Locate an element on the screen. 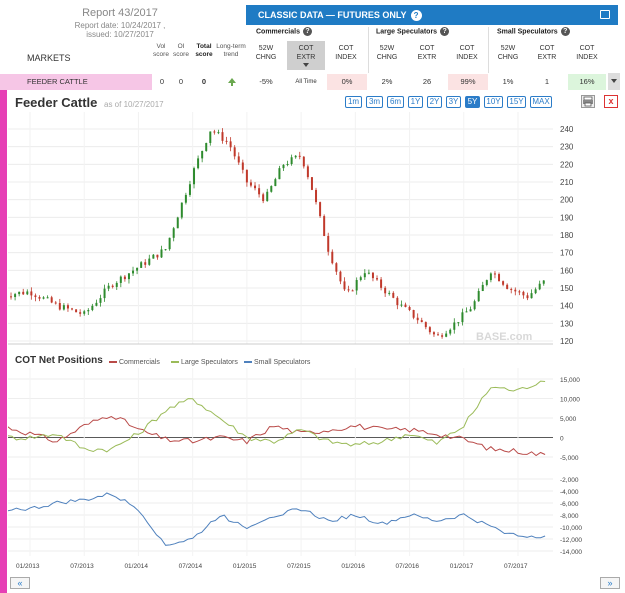  small-cot-extr-header: COT EXTR is located at coordinates (547, 53).